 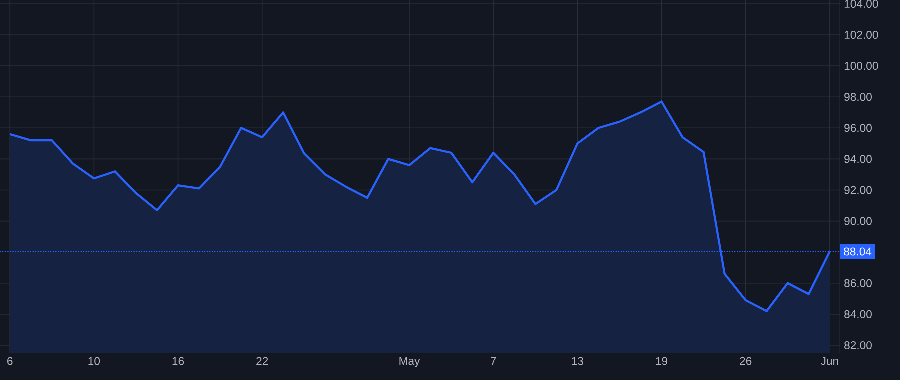 What do you see at coordinates (858, 221) in the screenshot?
I see `y-tick-label: 90.00` at bounding box center [858, 221].